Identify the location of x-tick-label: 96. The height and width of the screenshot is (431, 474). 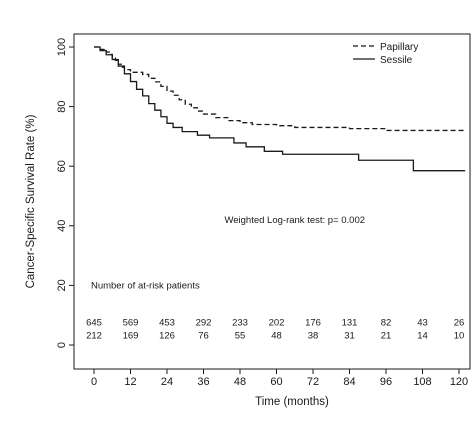
(386, 382).